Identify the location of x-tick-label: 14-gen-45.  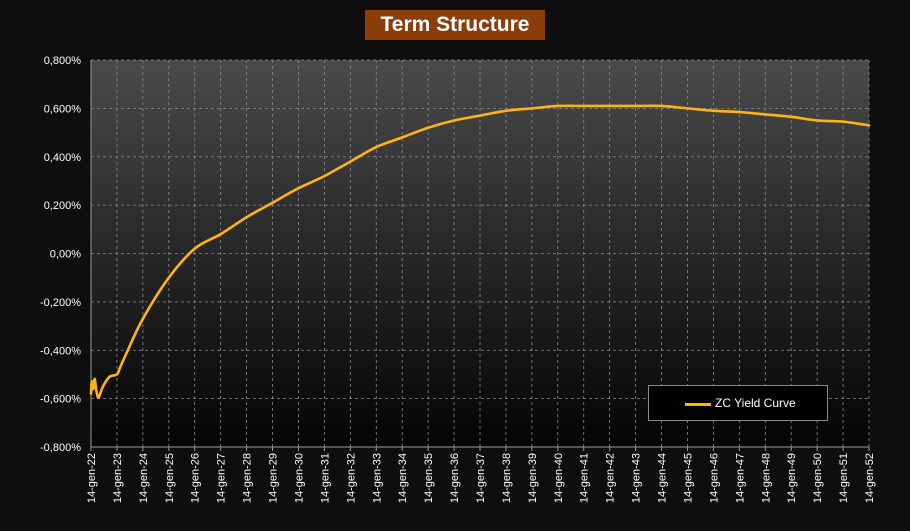
(688, 478).